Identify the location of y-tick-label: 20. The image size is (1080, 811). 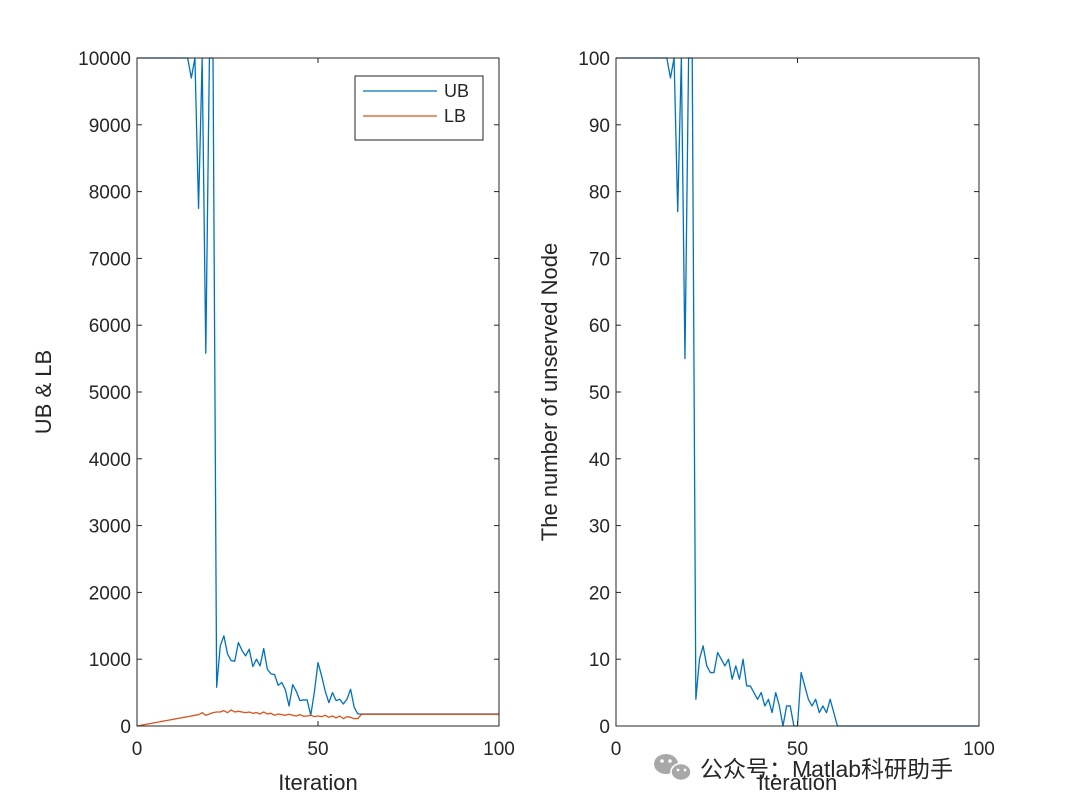
(599, 593).